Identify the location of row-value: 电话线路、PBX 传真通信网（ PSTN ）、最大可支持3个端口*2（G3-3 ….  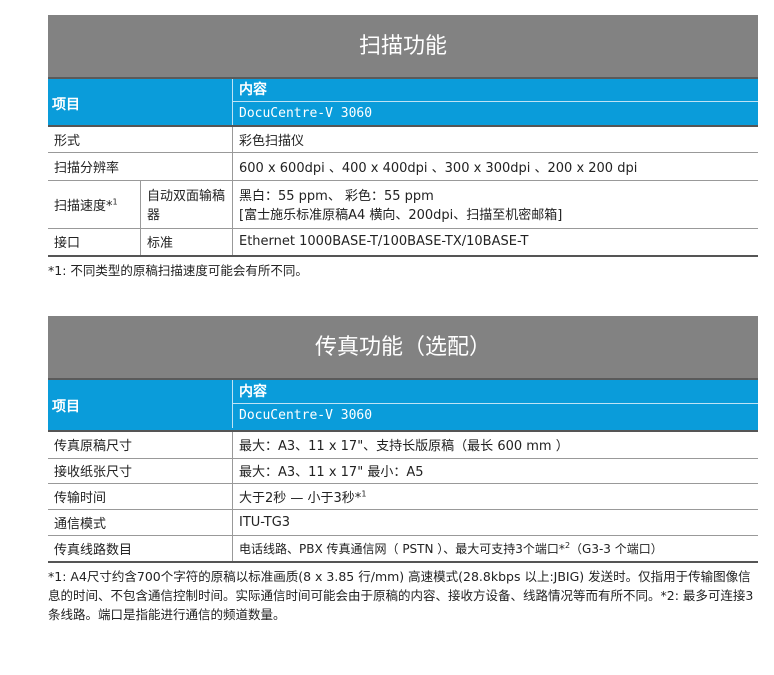
(495, 549).